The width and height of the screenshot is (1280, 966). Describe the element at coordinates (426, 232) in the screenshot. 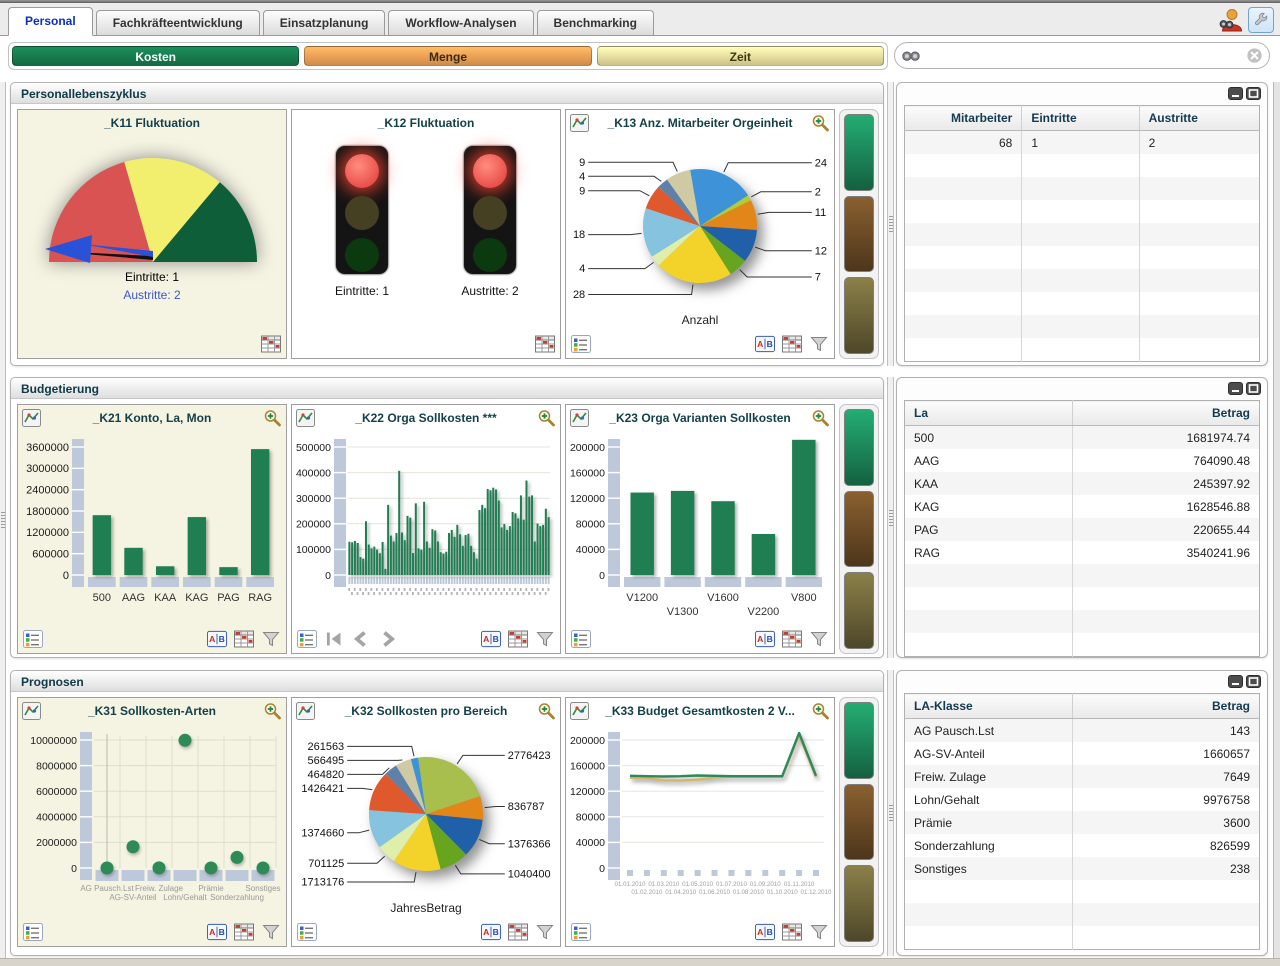

I see `k12-traffic-canvas: Eintritte: 1 Austritte: 2` at that location.